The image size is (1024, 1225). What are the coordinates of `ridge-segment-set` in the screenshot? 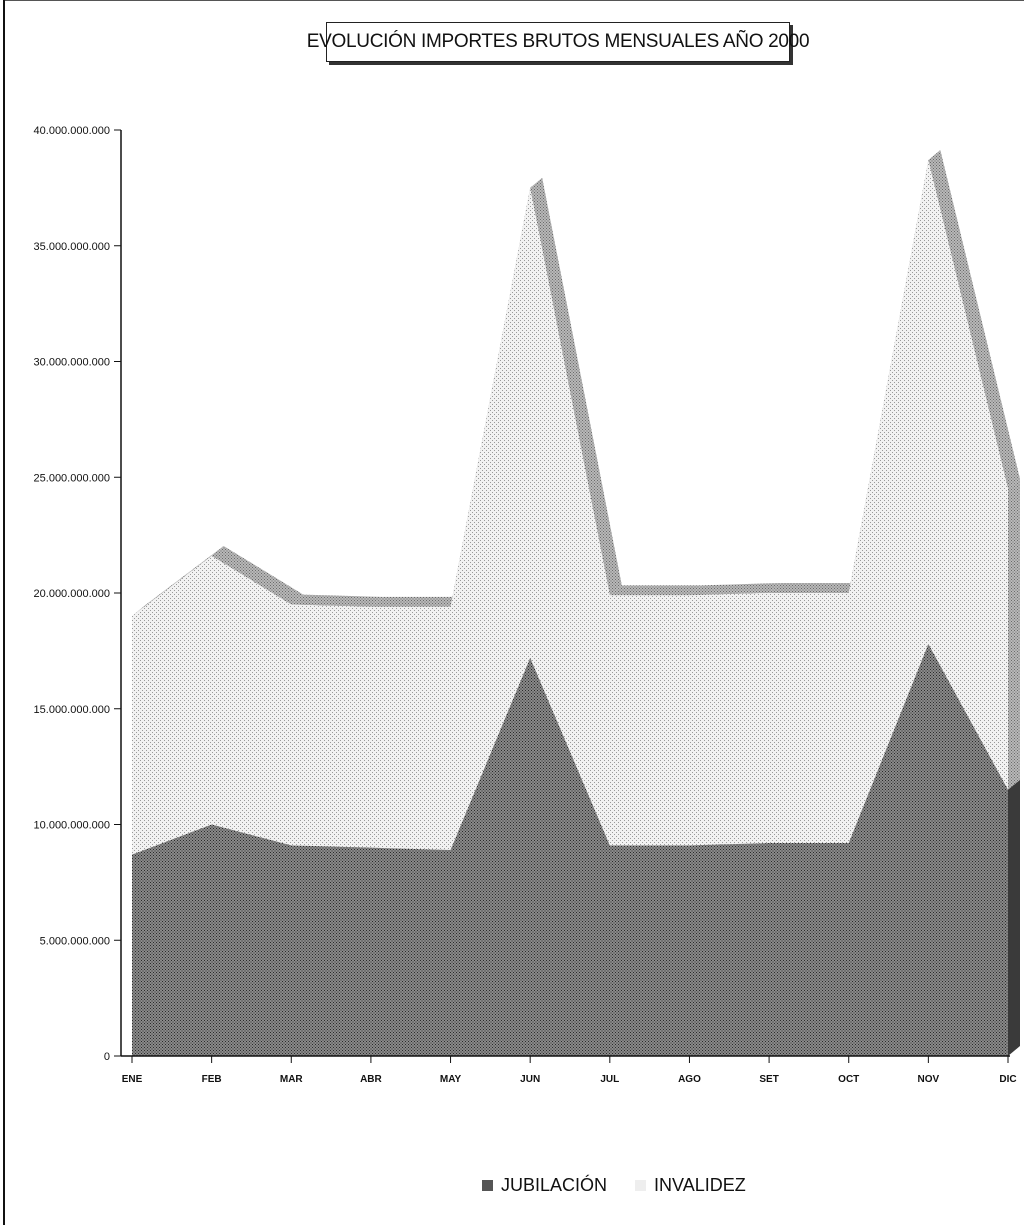 It's located at (815, 588).